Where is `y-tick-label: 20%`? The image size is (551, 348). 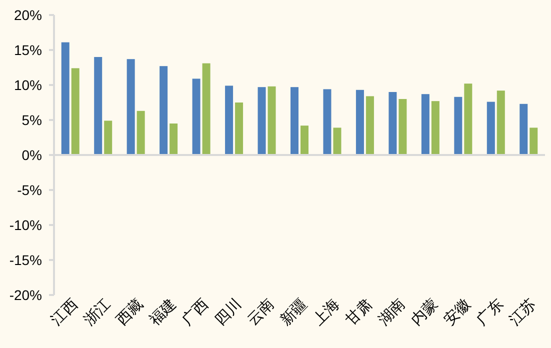
y-tick-label: 20% is located at coordinates (28, 15).